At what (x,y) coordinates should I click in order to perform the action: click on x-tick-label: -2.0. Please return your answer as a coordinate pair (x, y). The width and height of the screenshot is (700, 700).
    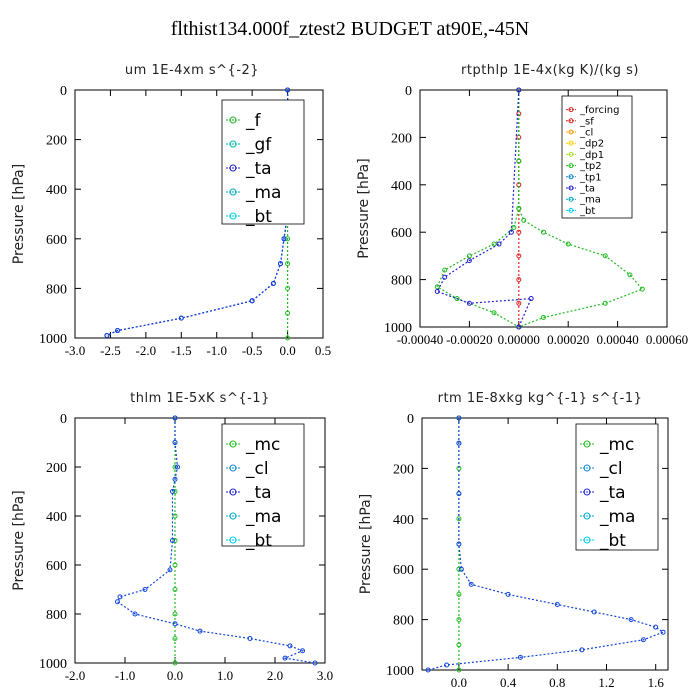
    Looking at the image, I should click on (146, 350).